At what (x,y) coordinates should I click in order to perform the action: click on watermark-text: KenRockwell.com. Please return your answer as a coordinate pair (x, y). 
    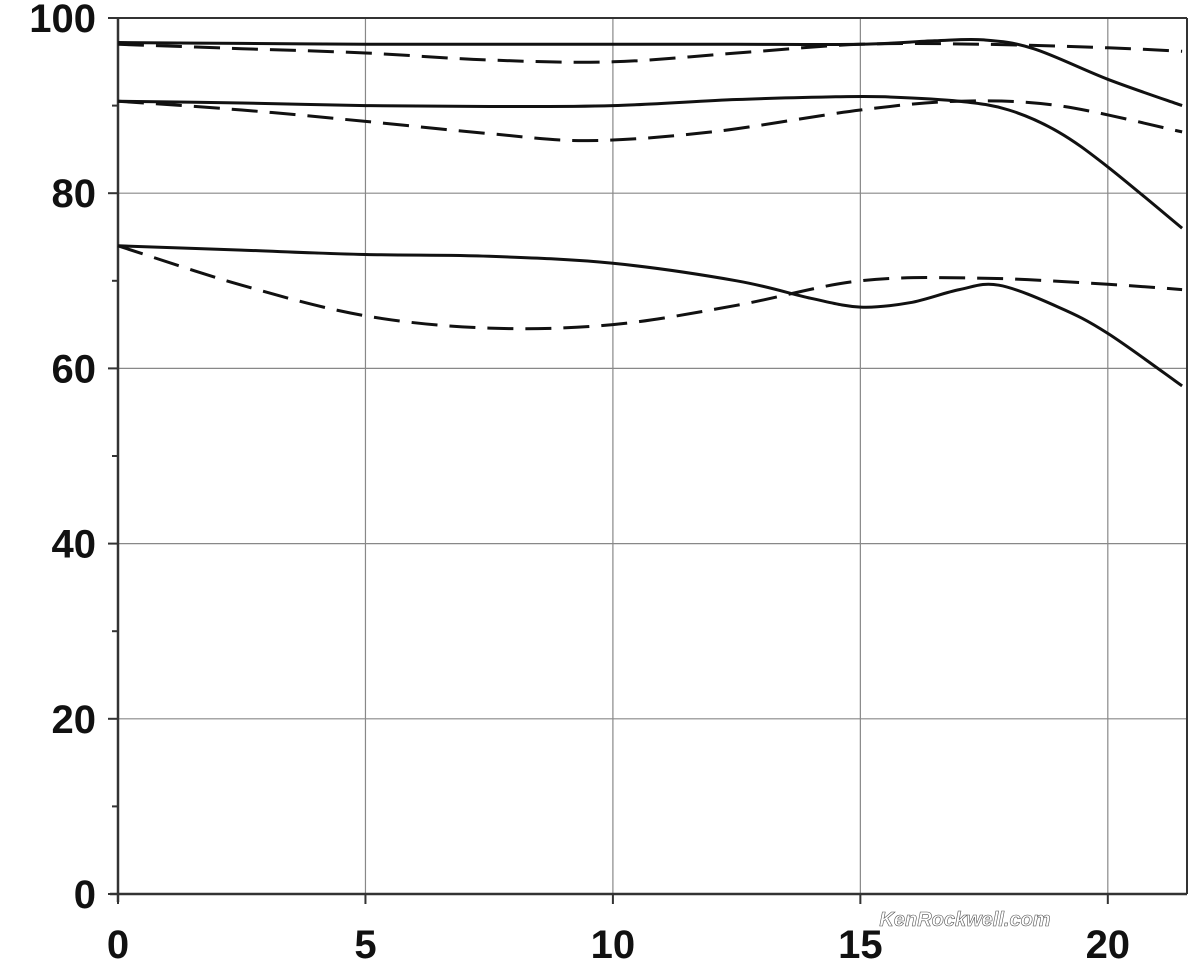
    Looking at the image, I should click on (964, 920).